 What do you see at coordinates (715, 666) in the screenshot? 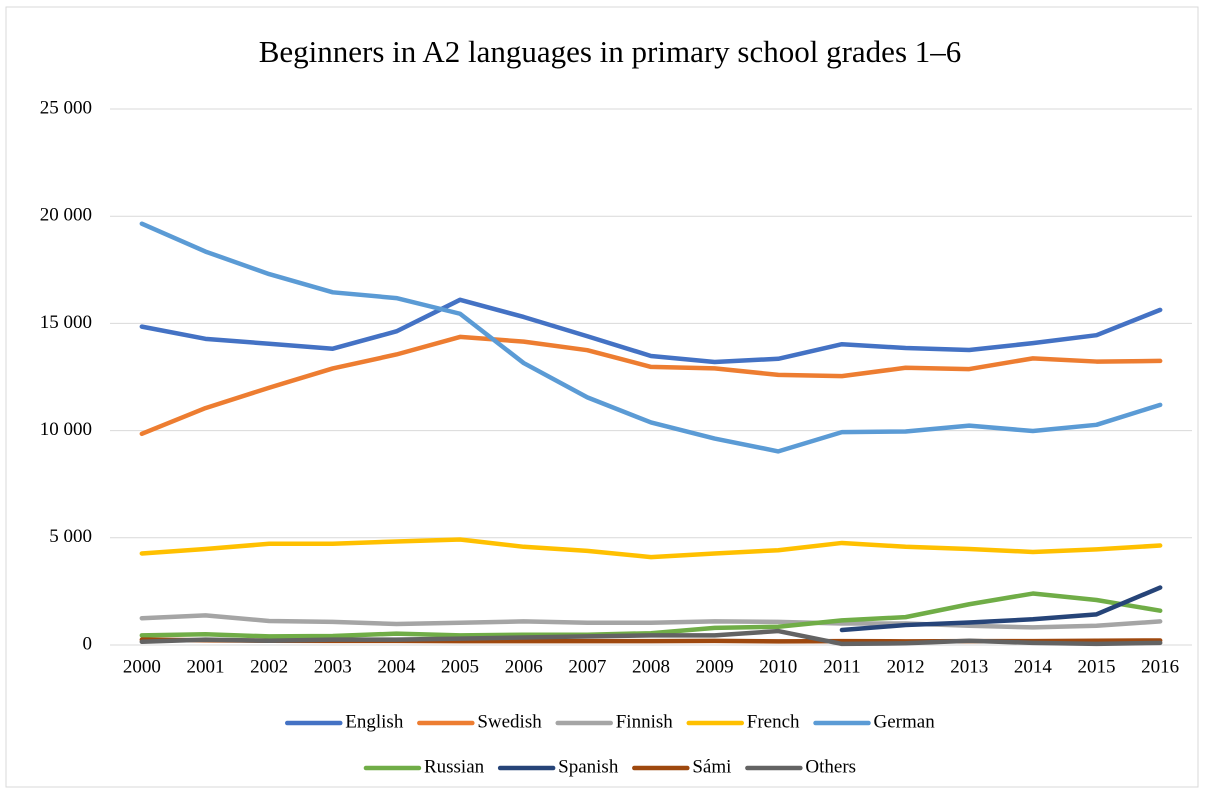
I see `x-tick-label: 2009` at bounding box center [715, 666].